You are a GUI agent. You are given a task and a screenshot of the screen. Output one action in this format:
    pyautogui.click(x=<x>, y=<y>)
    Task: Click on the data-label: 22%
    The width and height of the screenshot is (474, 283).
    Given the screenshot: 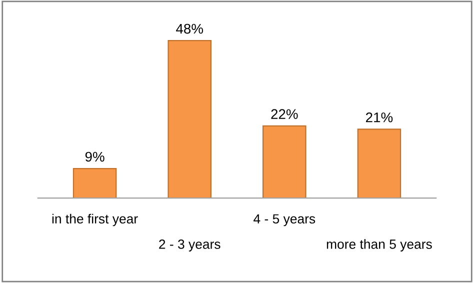 What is the action you would take?
    pyautogui.click(x=284, y=114)
    